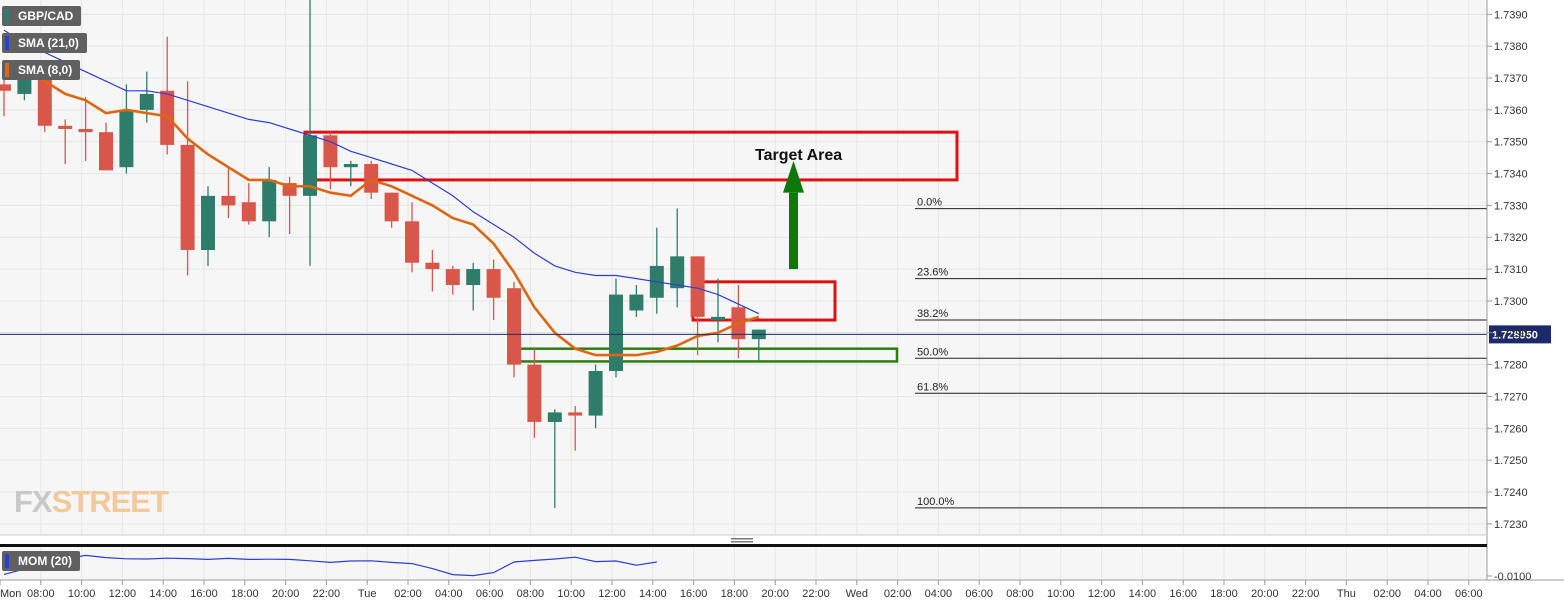 Image resolution: width=1564 pixels, height=609 pixels. Describe the element at coordinates (798, 155) in the screenshot. I see `target-area-label: Target Area` at that location.